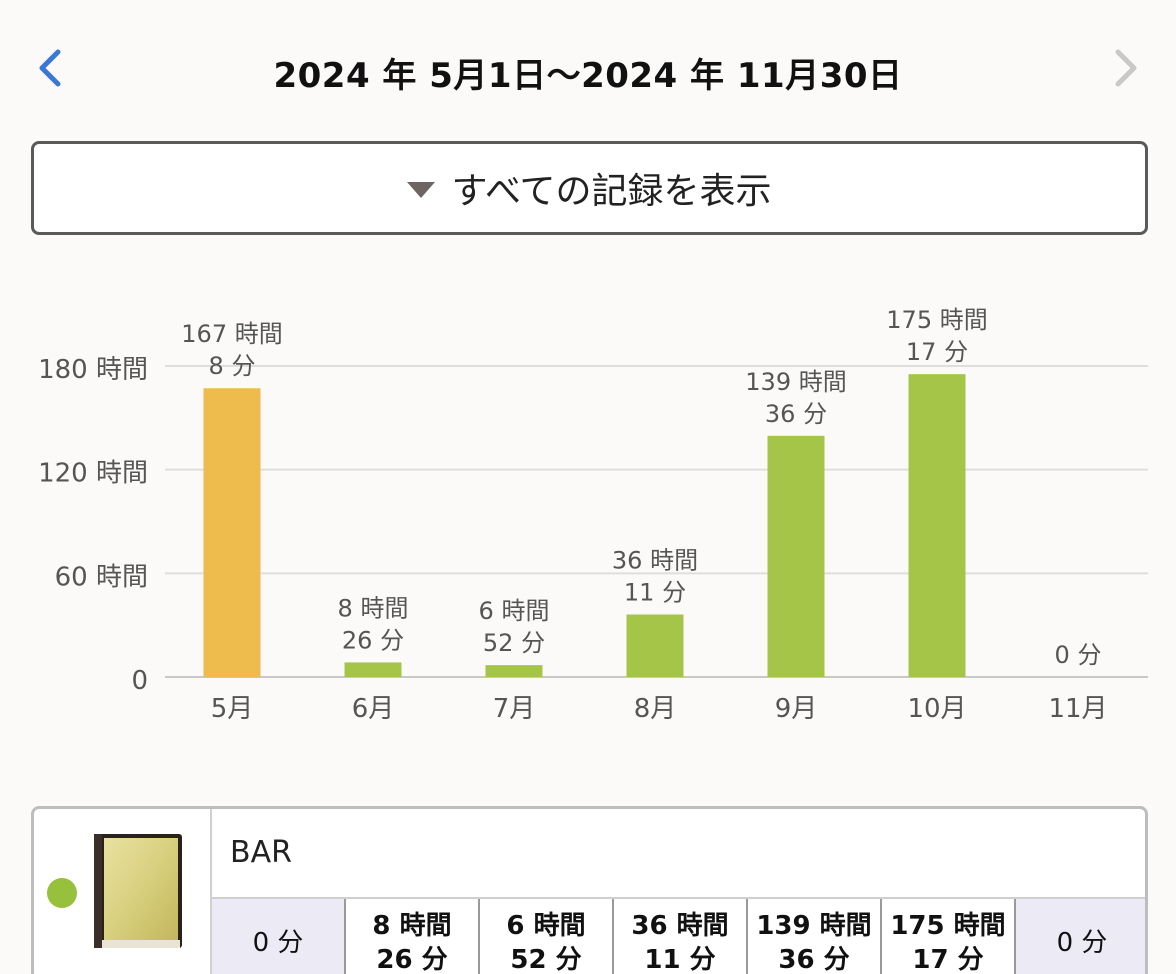 The height and width of the screenshot is (974, 1176). I want to click on period-navigation: 2024 年 5月1日～2024 年 11月30日, so click(588, 70).